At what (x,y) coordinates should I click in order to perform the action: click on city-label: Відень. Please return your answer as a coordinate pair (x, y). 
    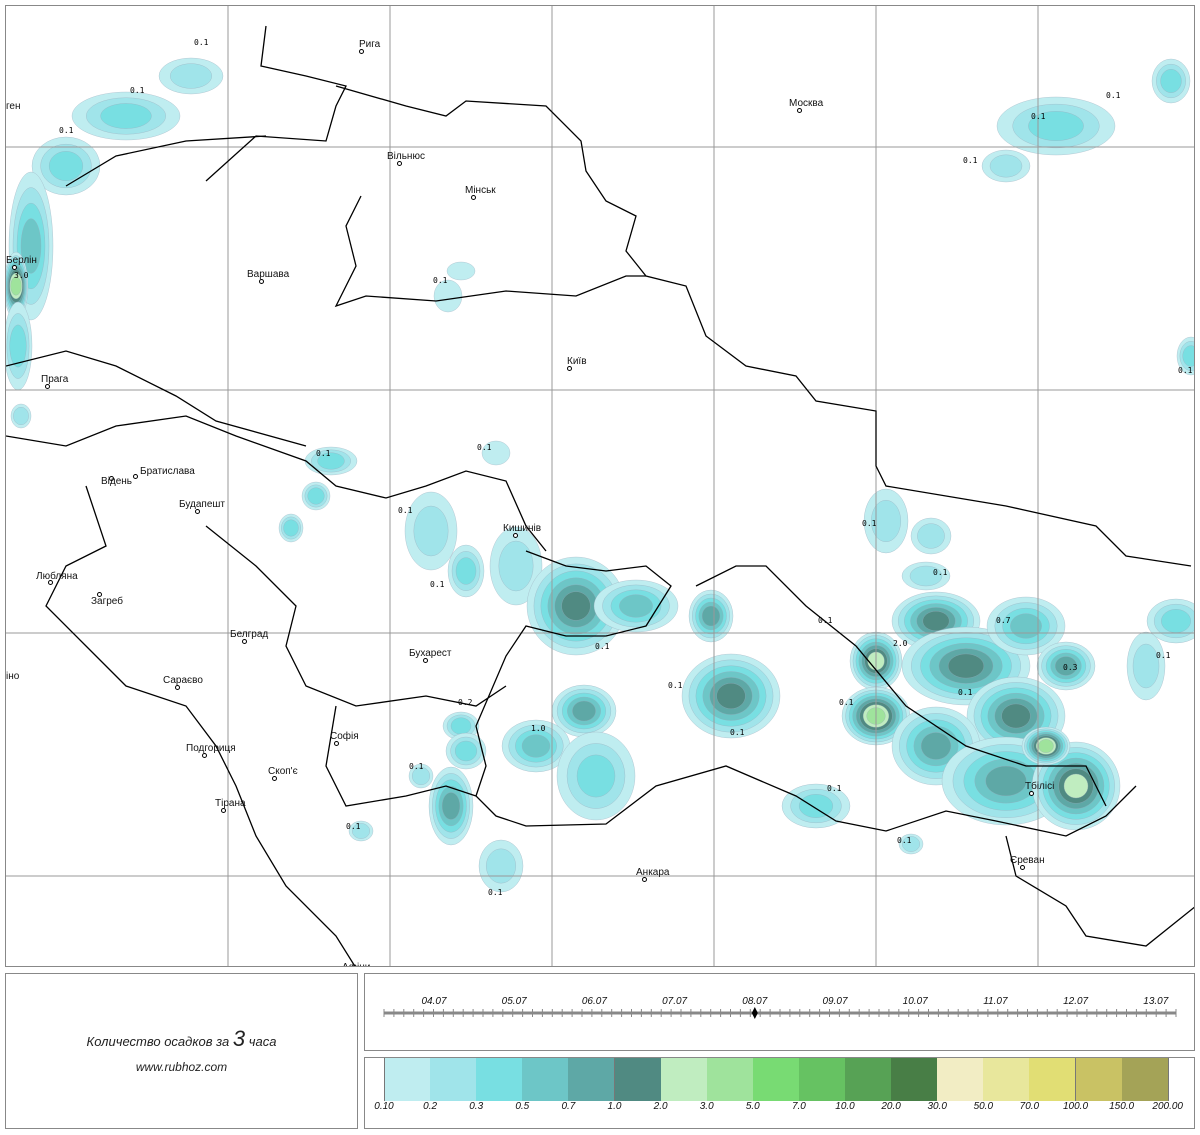
    Looking at the image, I should click on (117, 481).